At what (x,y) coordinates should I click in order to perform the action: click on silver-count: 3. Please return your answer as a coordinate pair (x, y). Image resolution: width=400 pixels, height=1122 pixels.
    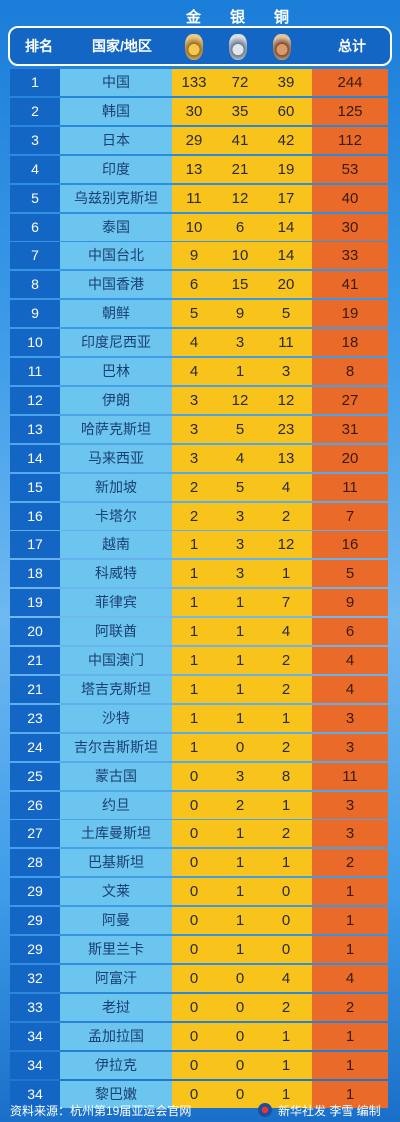
    Looking at the image, I should click on (240, 574).